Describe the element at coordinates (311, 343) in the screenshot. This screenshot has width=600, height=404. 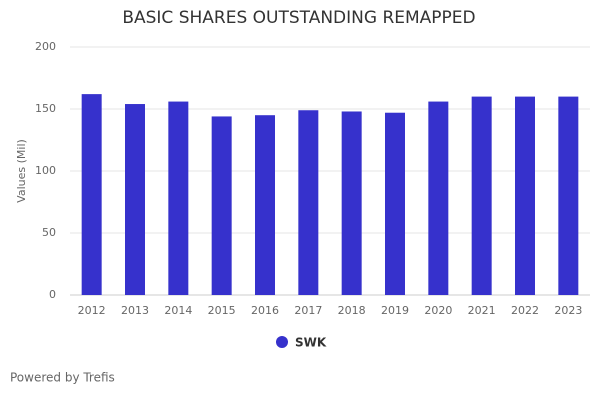
I see `legend-label: SWK` at that location.